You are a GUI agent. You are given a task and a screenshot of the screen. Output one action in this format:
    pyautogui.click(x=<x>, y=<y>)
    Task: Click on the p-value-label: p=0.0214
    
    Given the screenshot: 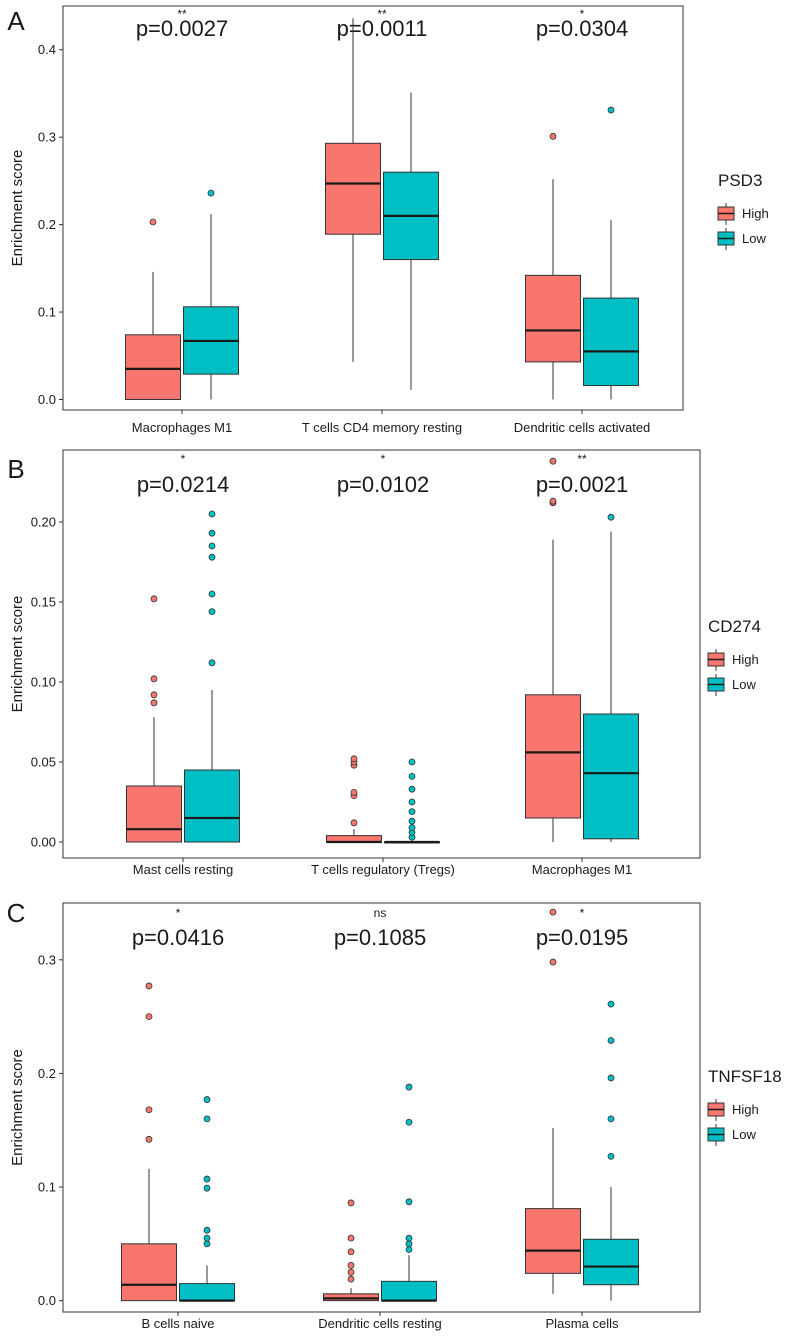 What is the action you would take?
    pyautogui.click(x=183, y=484)
    